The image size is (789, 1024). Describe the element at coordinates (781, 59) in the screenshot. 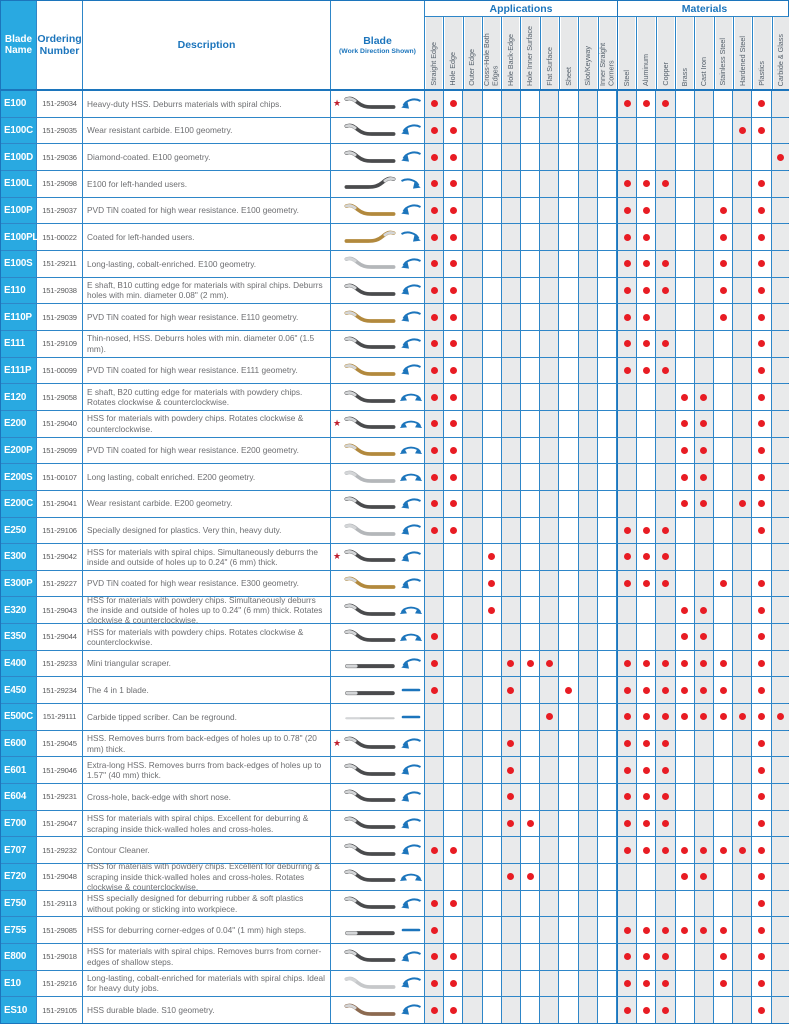

I see `column-header-label: Carbide & Glass` at that location.